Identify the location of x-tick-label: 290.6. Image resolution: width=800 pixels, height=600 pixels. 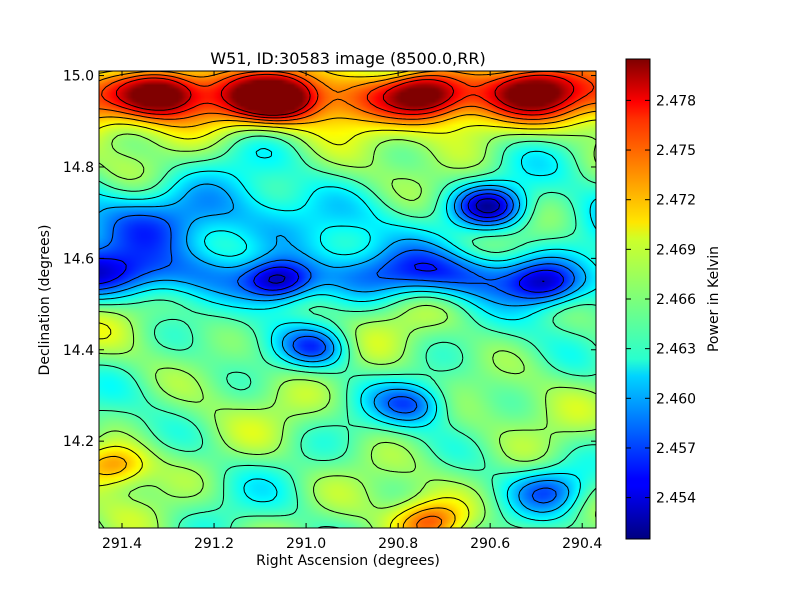
(490, 544).